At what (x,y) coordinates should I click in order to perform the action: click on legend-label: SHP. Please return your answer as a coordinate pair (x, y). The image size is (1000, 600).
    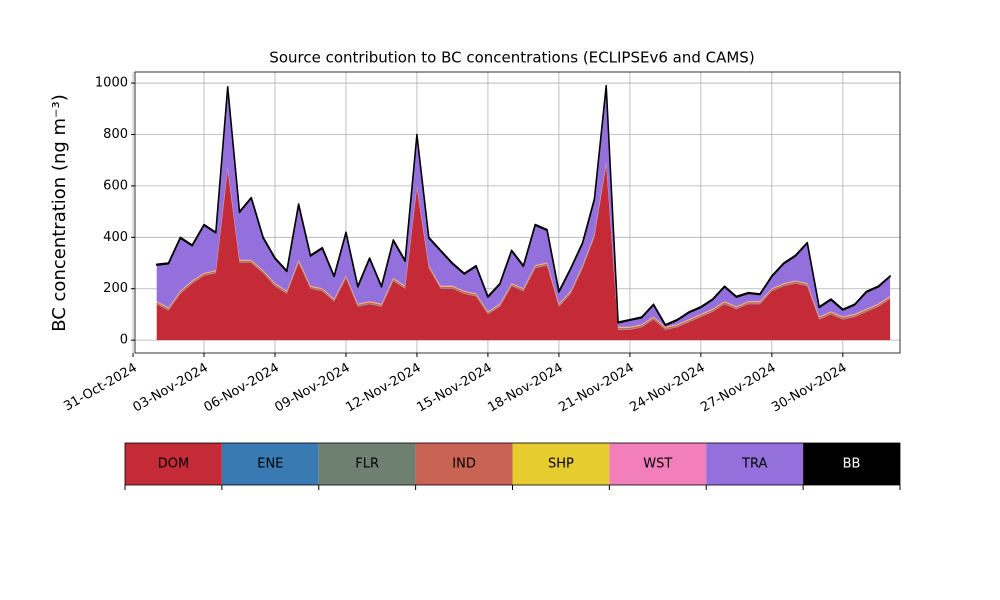
    Looking at the image, I should click on (561, 464).